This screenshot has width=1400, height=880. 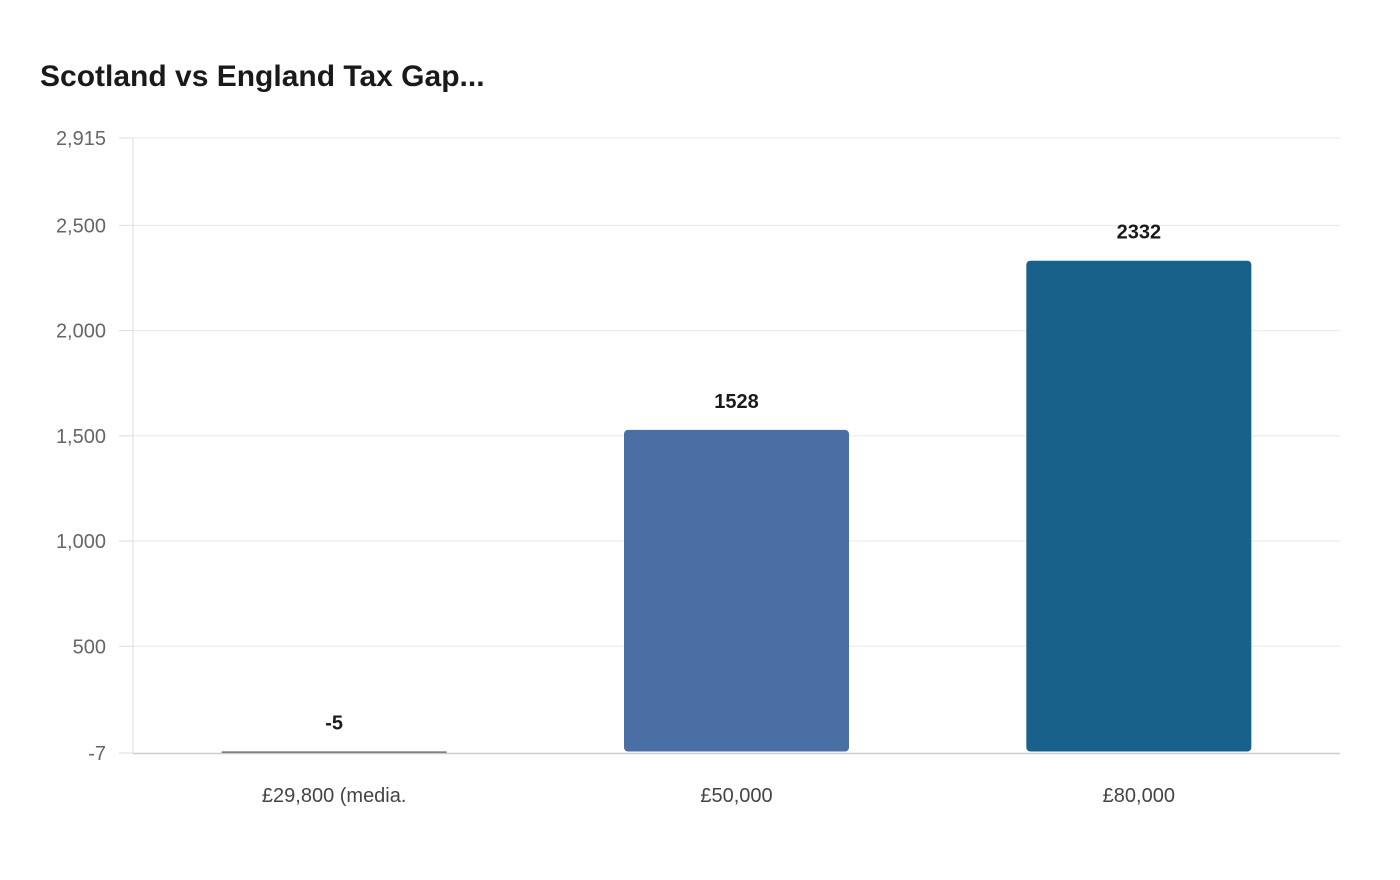 What do you see at coordinates (81, 437) in the screenshot?
I see `y-tick-label: 1,500` at bounding box center [81, 437].